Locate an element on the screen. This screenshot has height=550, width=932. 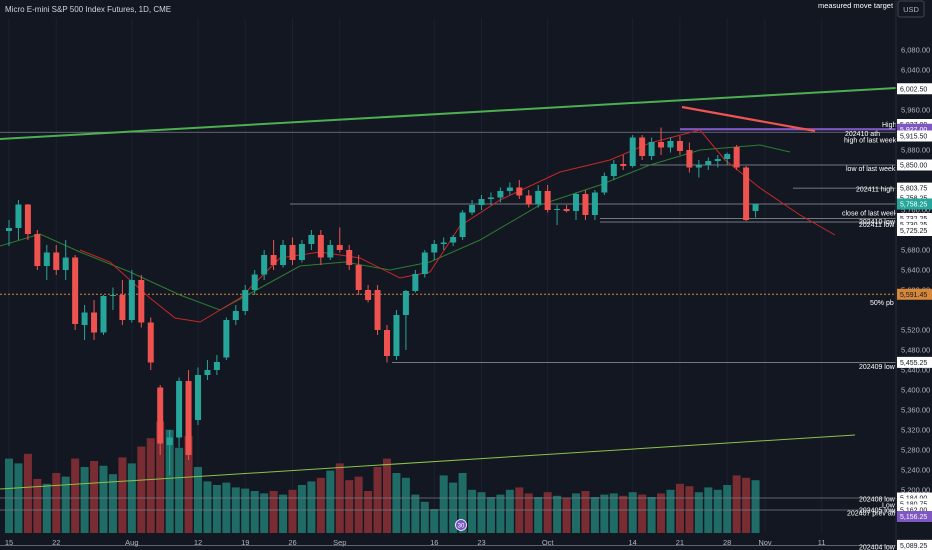
level-label: 202404 low is located at coordinates (877, 547).